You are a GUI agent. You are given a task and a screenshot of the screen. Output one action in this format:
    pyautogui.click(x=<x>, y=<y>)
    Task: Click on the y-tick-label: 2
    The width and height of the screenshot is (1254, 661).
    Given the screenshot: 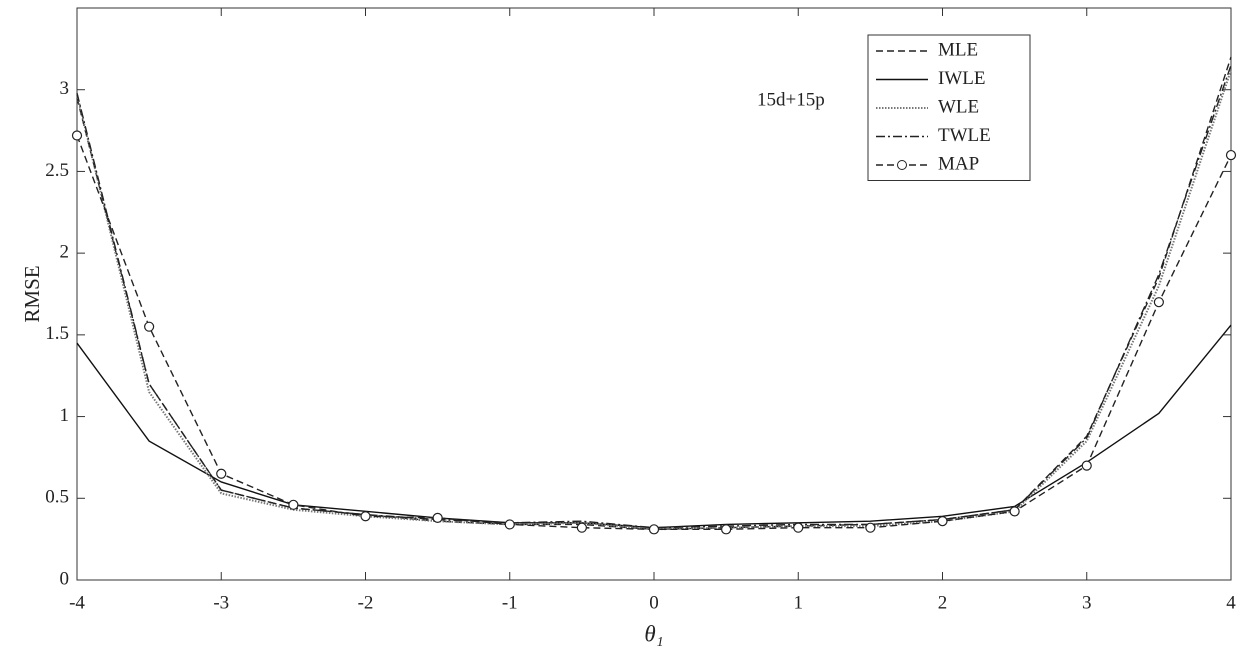 What is the action you would take?
    pyautogui.click(x=65, y=252)
    